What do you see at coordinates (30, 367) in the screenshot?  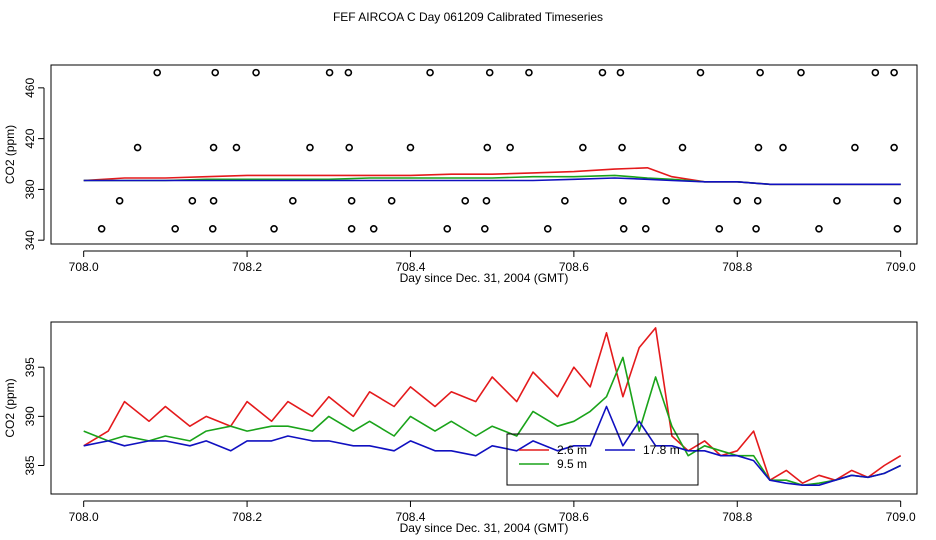 I see `y-tick-label: 395` at bounding box center [30, 367].